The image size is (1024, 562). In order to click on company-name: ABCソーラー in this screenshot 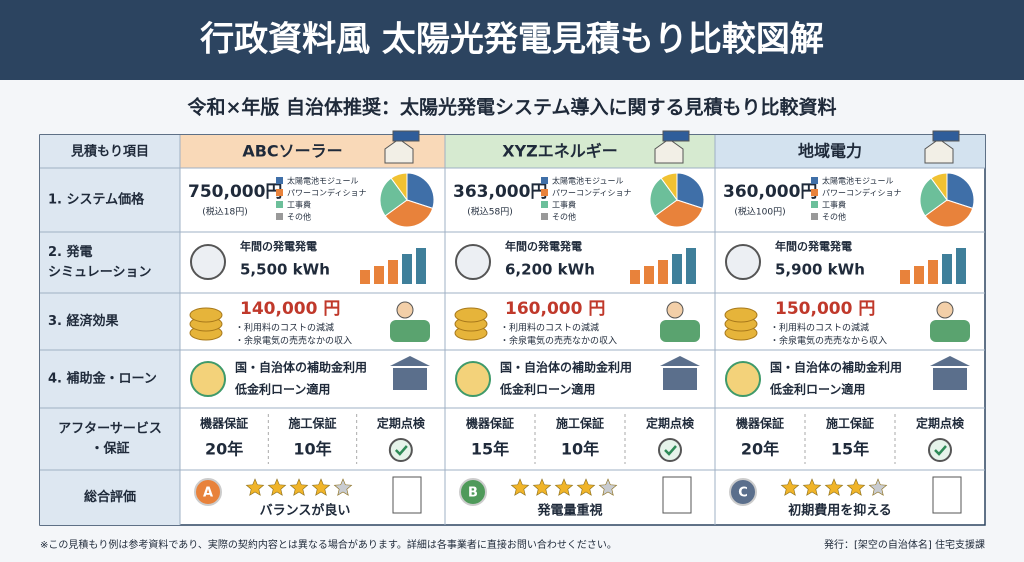, I will do `click(292, 151)`.